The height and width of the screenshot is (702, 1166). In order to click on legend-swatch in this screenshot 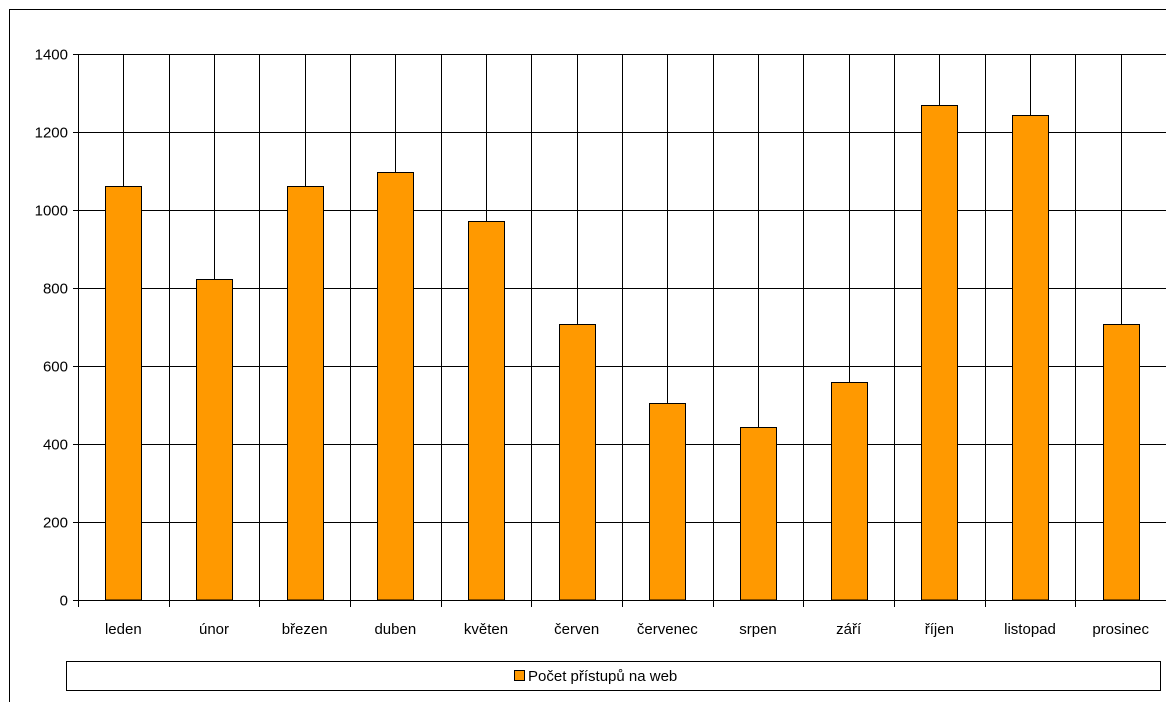, I will do `click(519, 675)`.